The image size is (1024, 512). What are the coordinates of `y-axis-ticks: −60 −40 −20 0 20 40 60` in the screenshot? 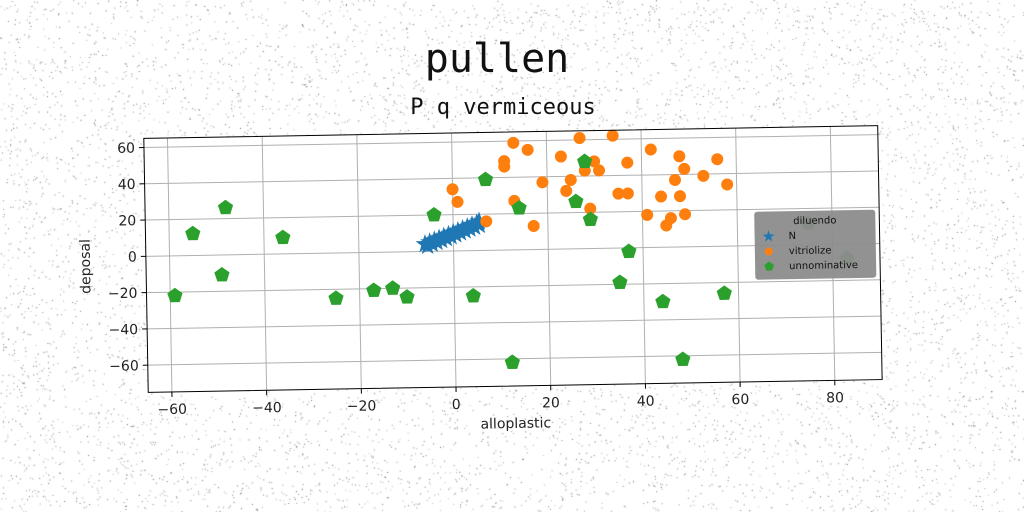 It's located at (128, 258).